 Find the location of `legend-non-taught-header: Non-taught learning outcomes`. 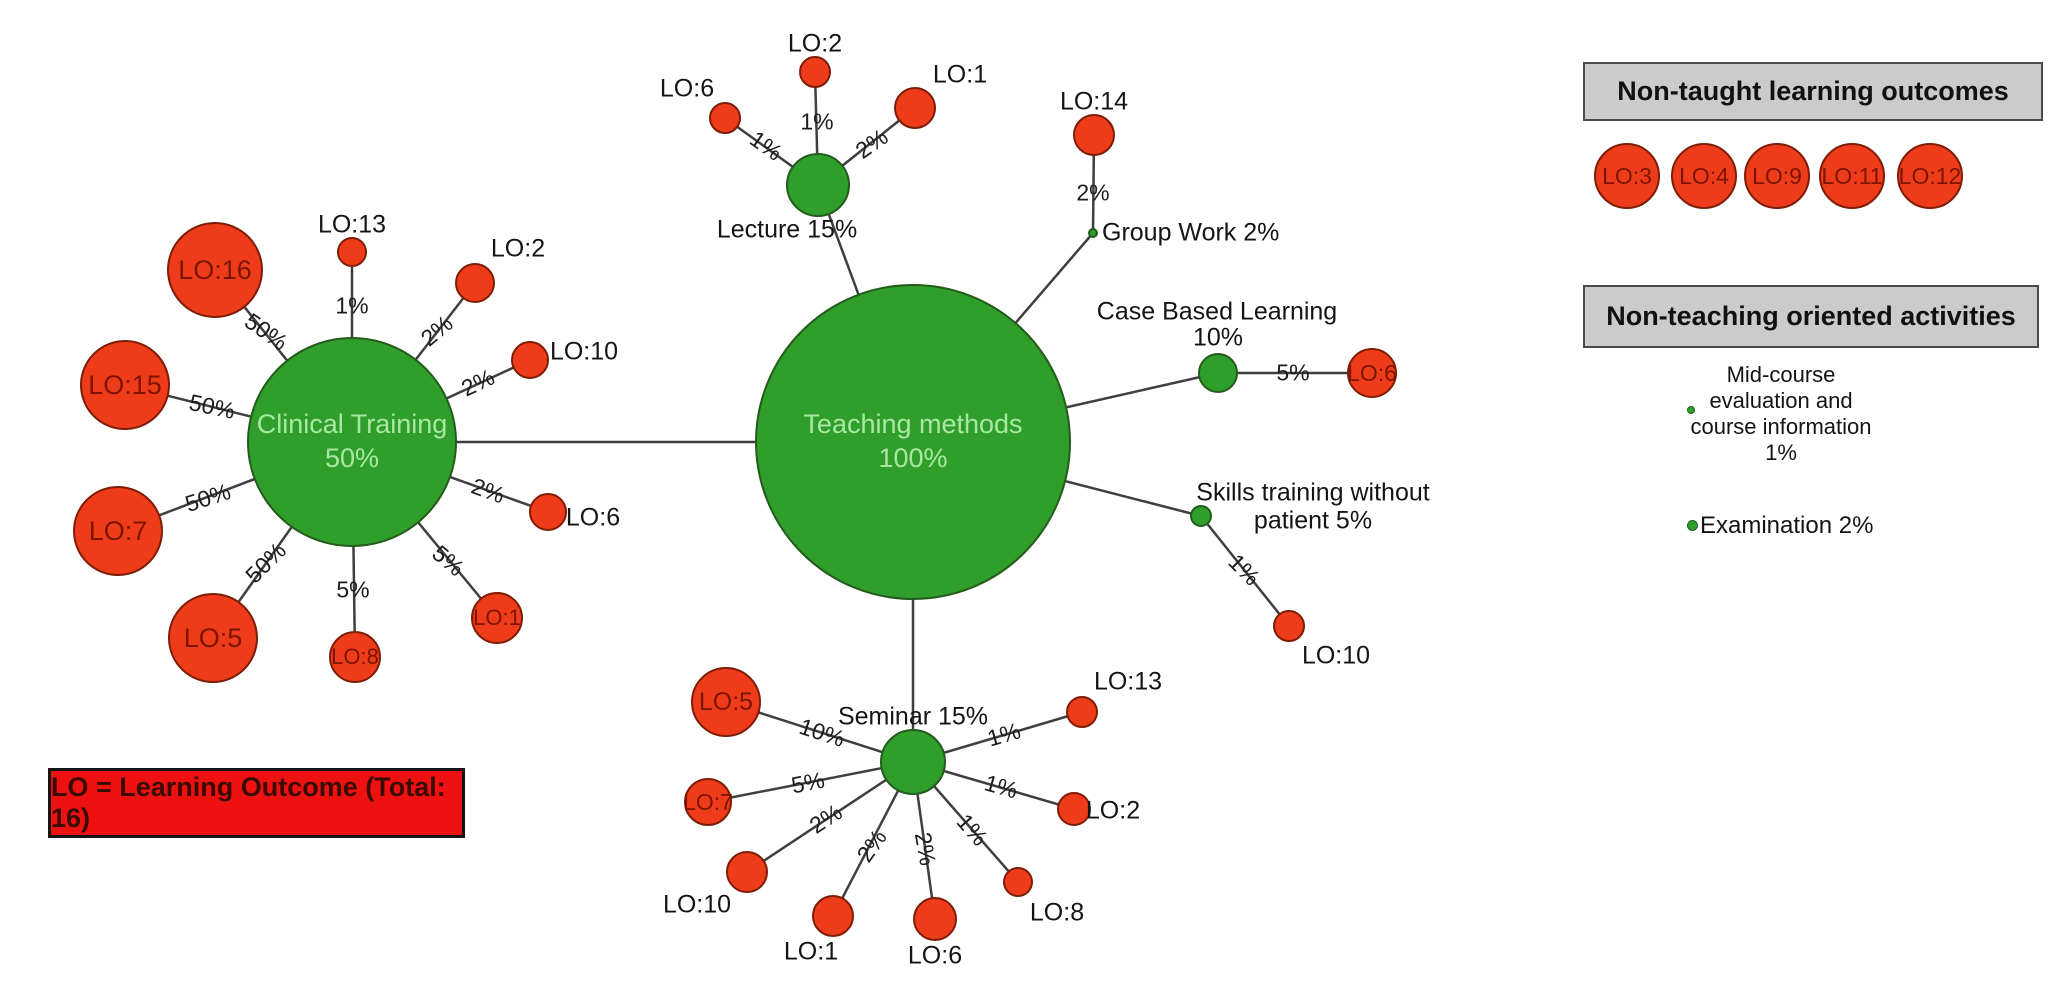

legend-non-taught-header: Non-taught learning outcomes is located at coordinates (1813, 91).